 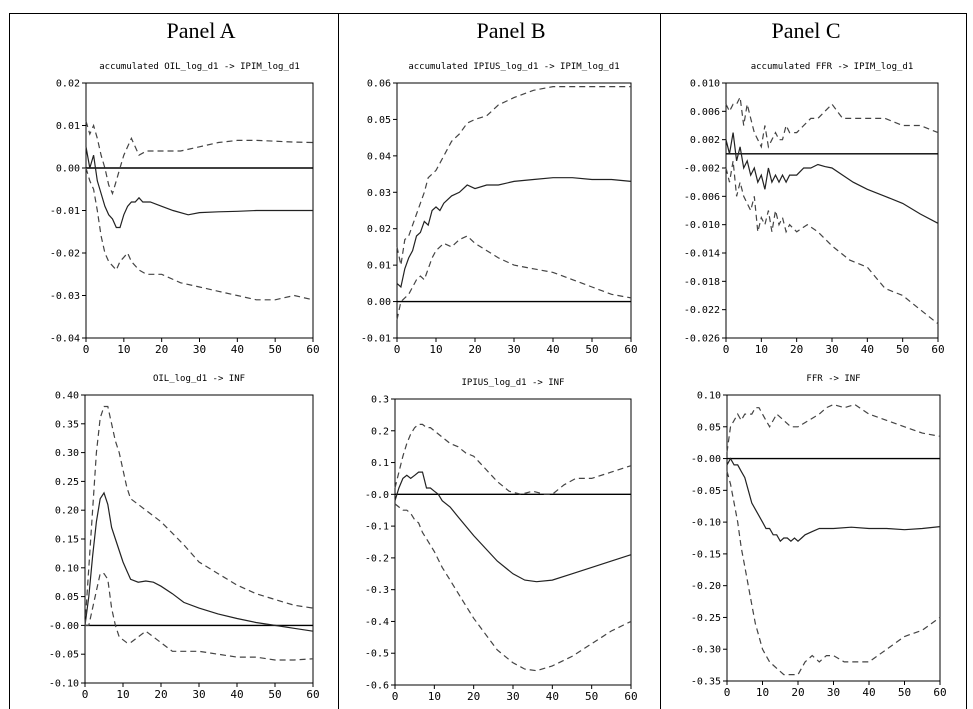 I want to click on y-tick-label: -0.04, so click(x=65, y=339).